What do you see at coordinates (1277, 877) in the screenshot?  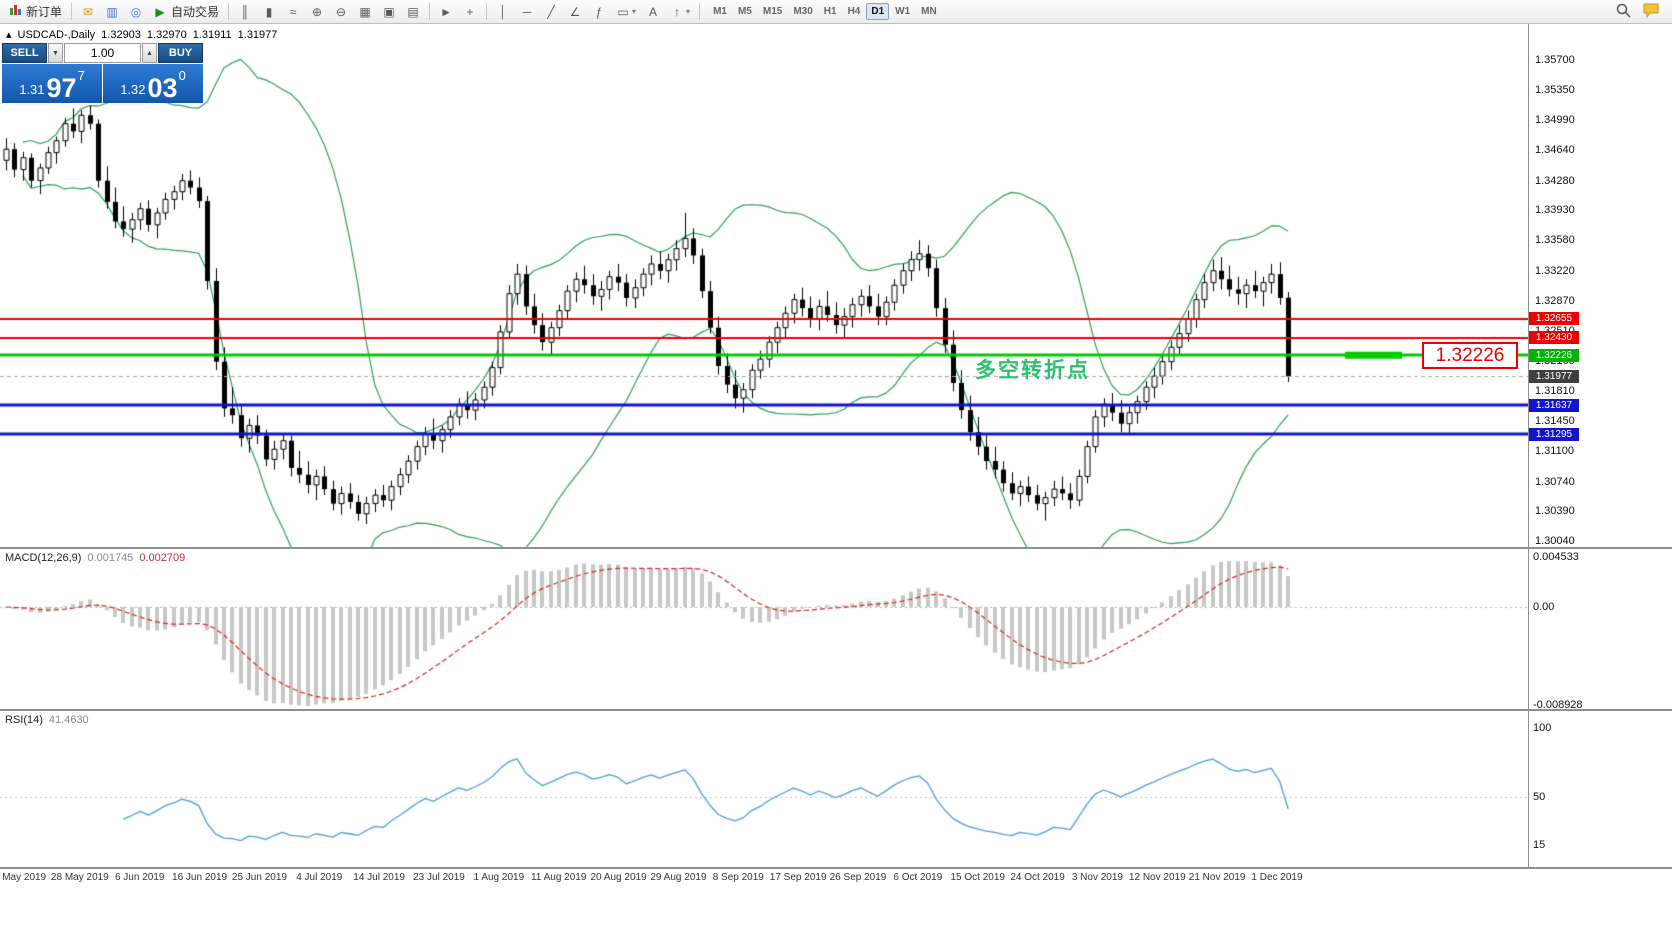 I see `date-axis-label: 1 Dec 2019` at bounding box center [1277, 877].